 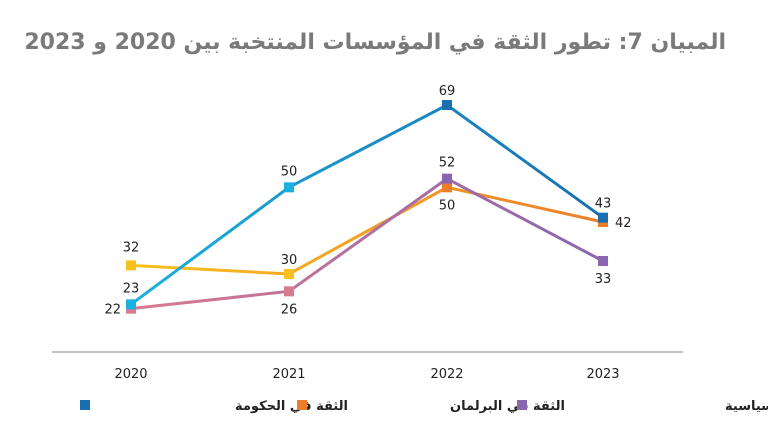 I want to click on x-tick-label: 2021, so click(x=288, y=374).